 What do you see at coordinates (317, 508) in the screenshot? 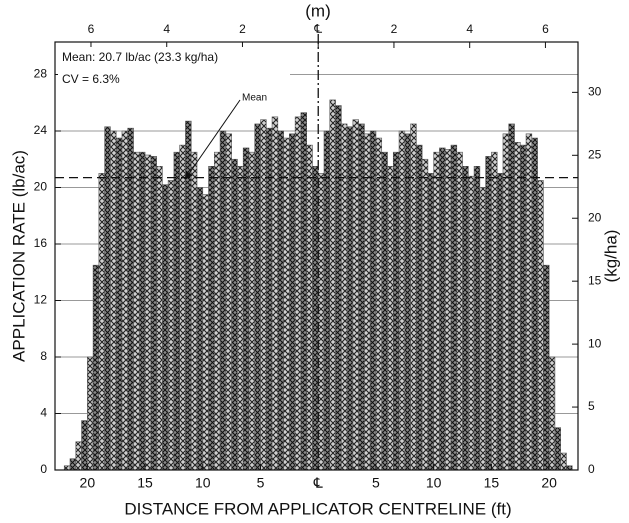
I see `x-axis-label: DISTANCE FROM APPLICATOR CENTRELINE (ft)` at bounding box center [317, 508].